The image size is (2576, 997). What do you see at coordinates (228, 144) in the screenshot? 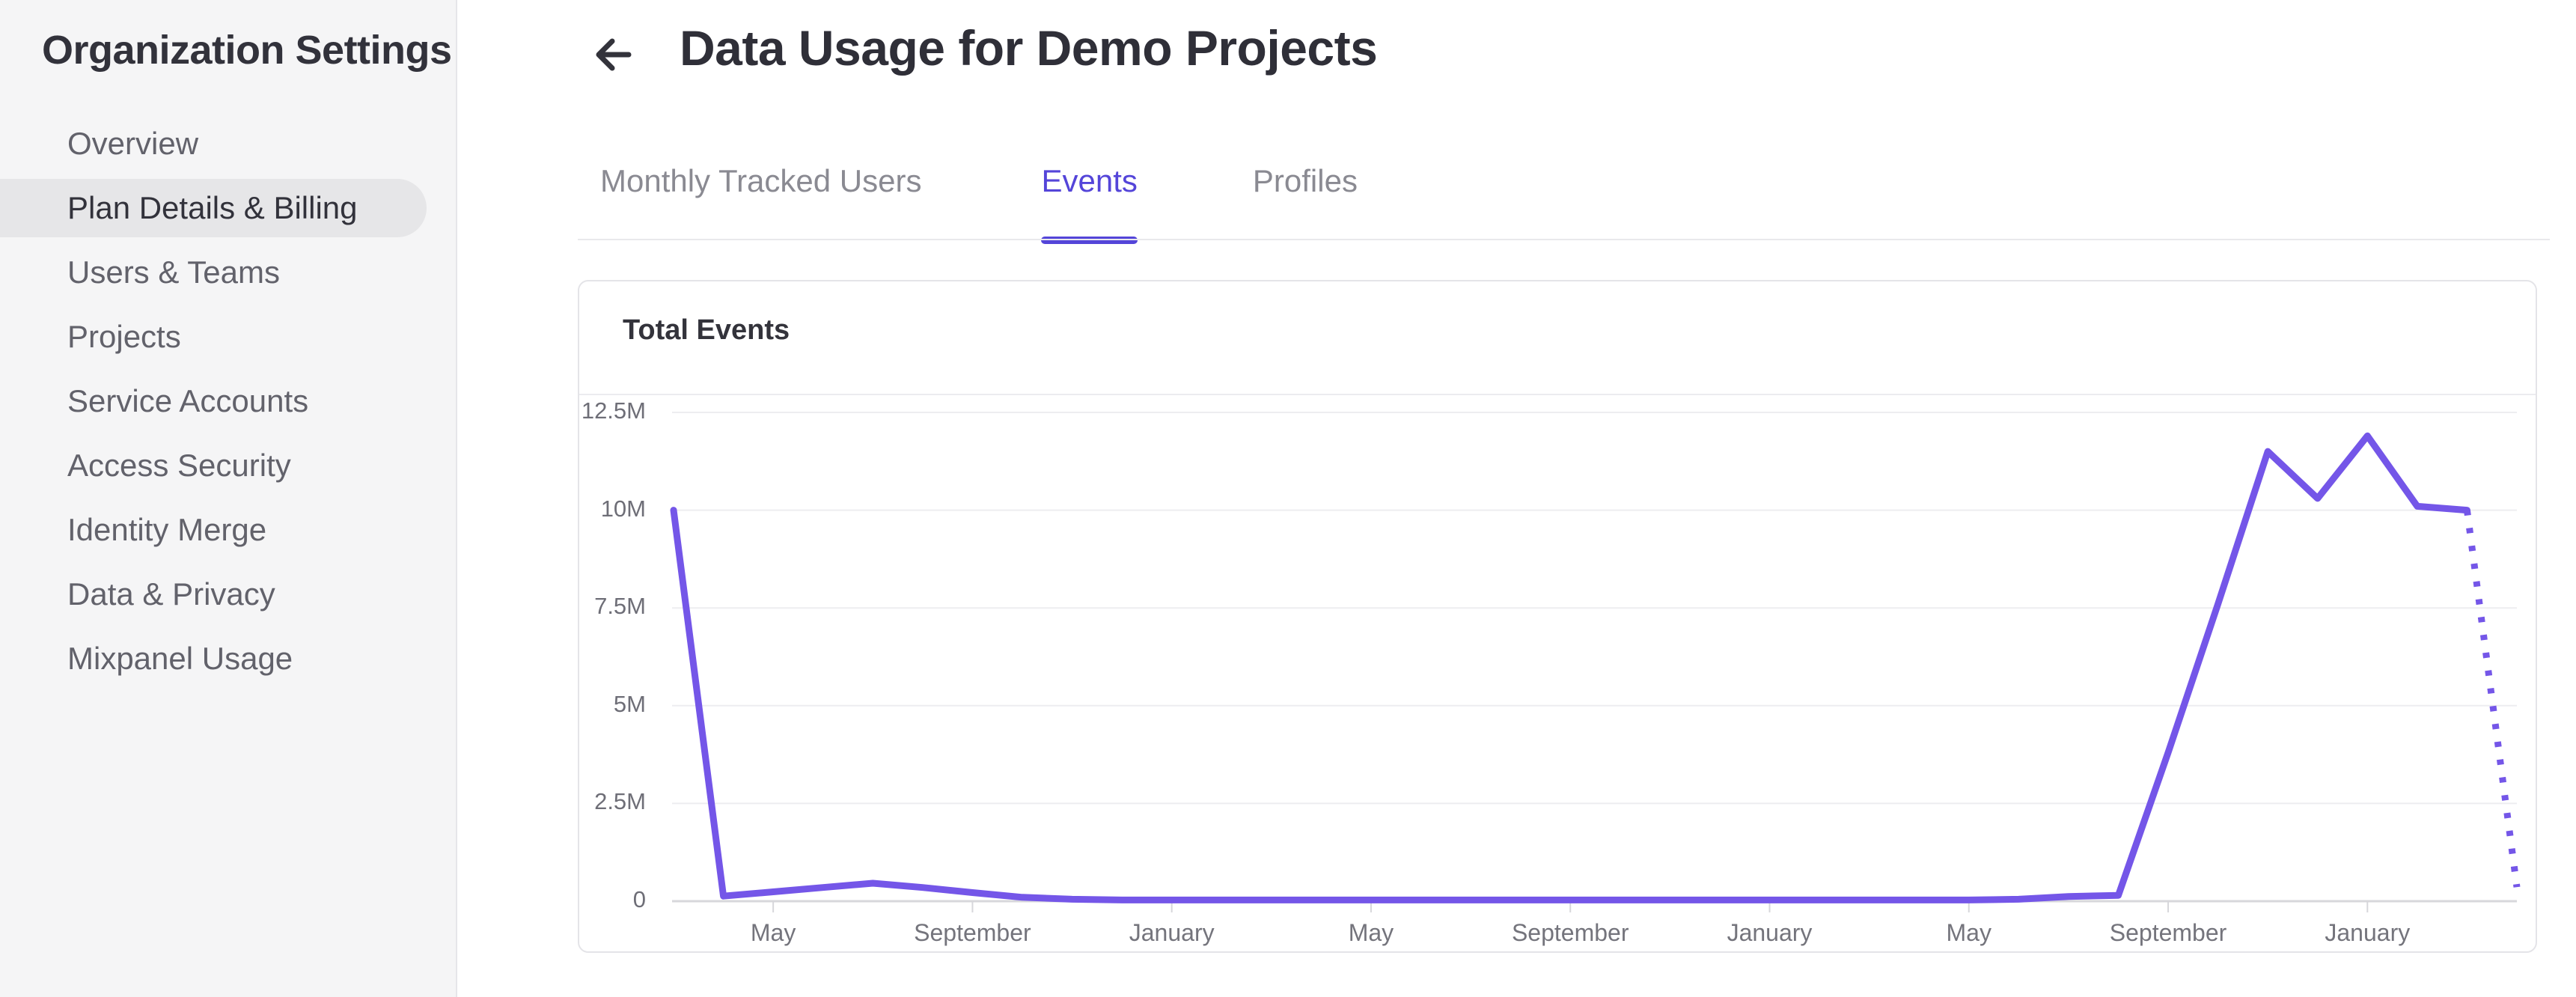
I see `sidebar-item-overview: Overview` at bounding box center [228, 144].